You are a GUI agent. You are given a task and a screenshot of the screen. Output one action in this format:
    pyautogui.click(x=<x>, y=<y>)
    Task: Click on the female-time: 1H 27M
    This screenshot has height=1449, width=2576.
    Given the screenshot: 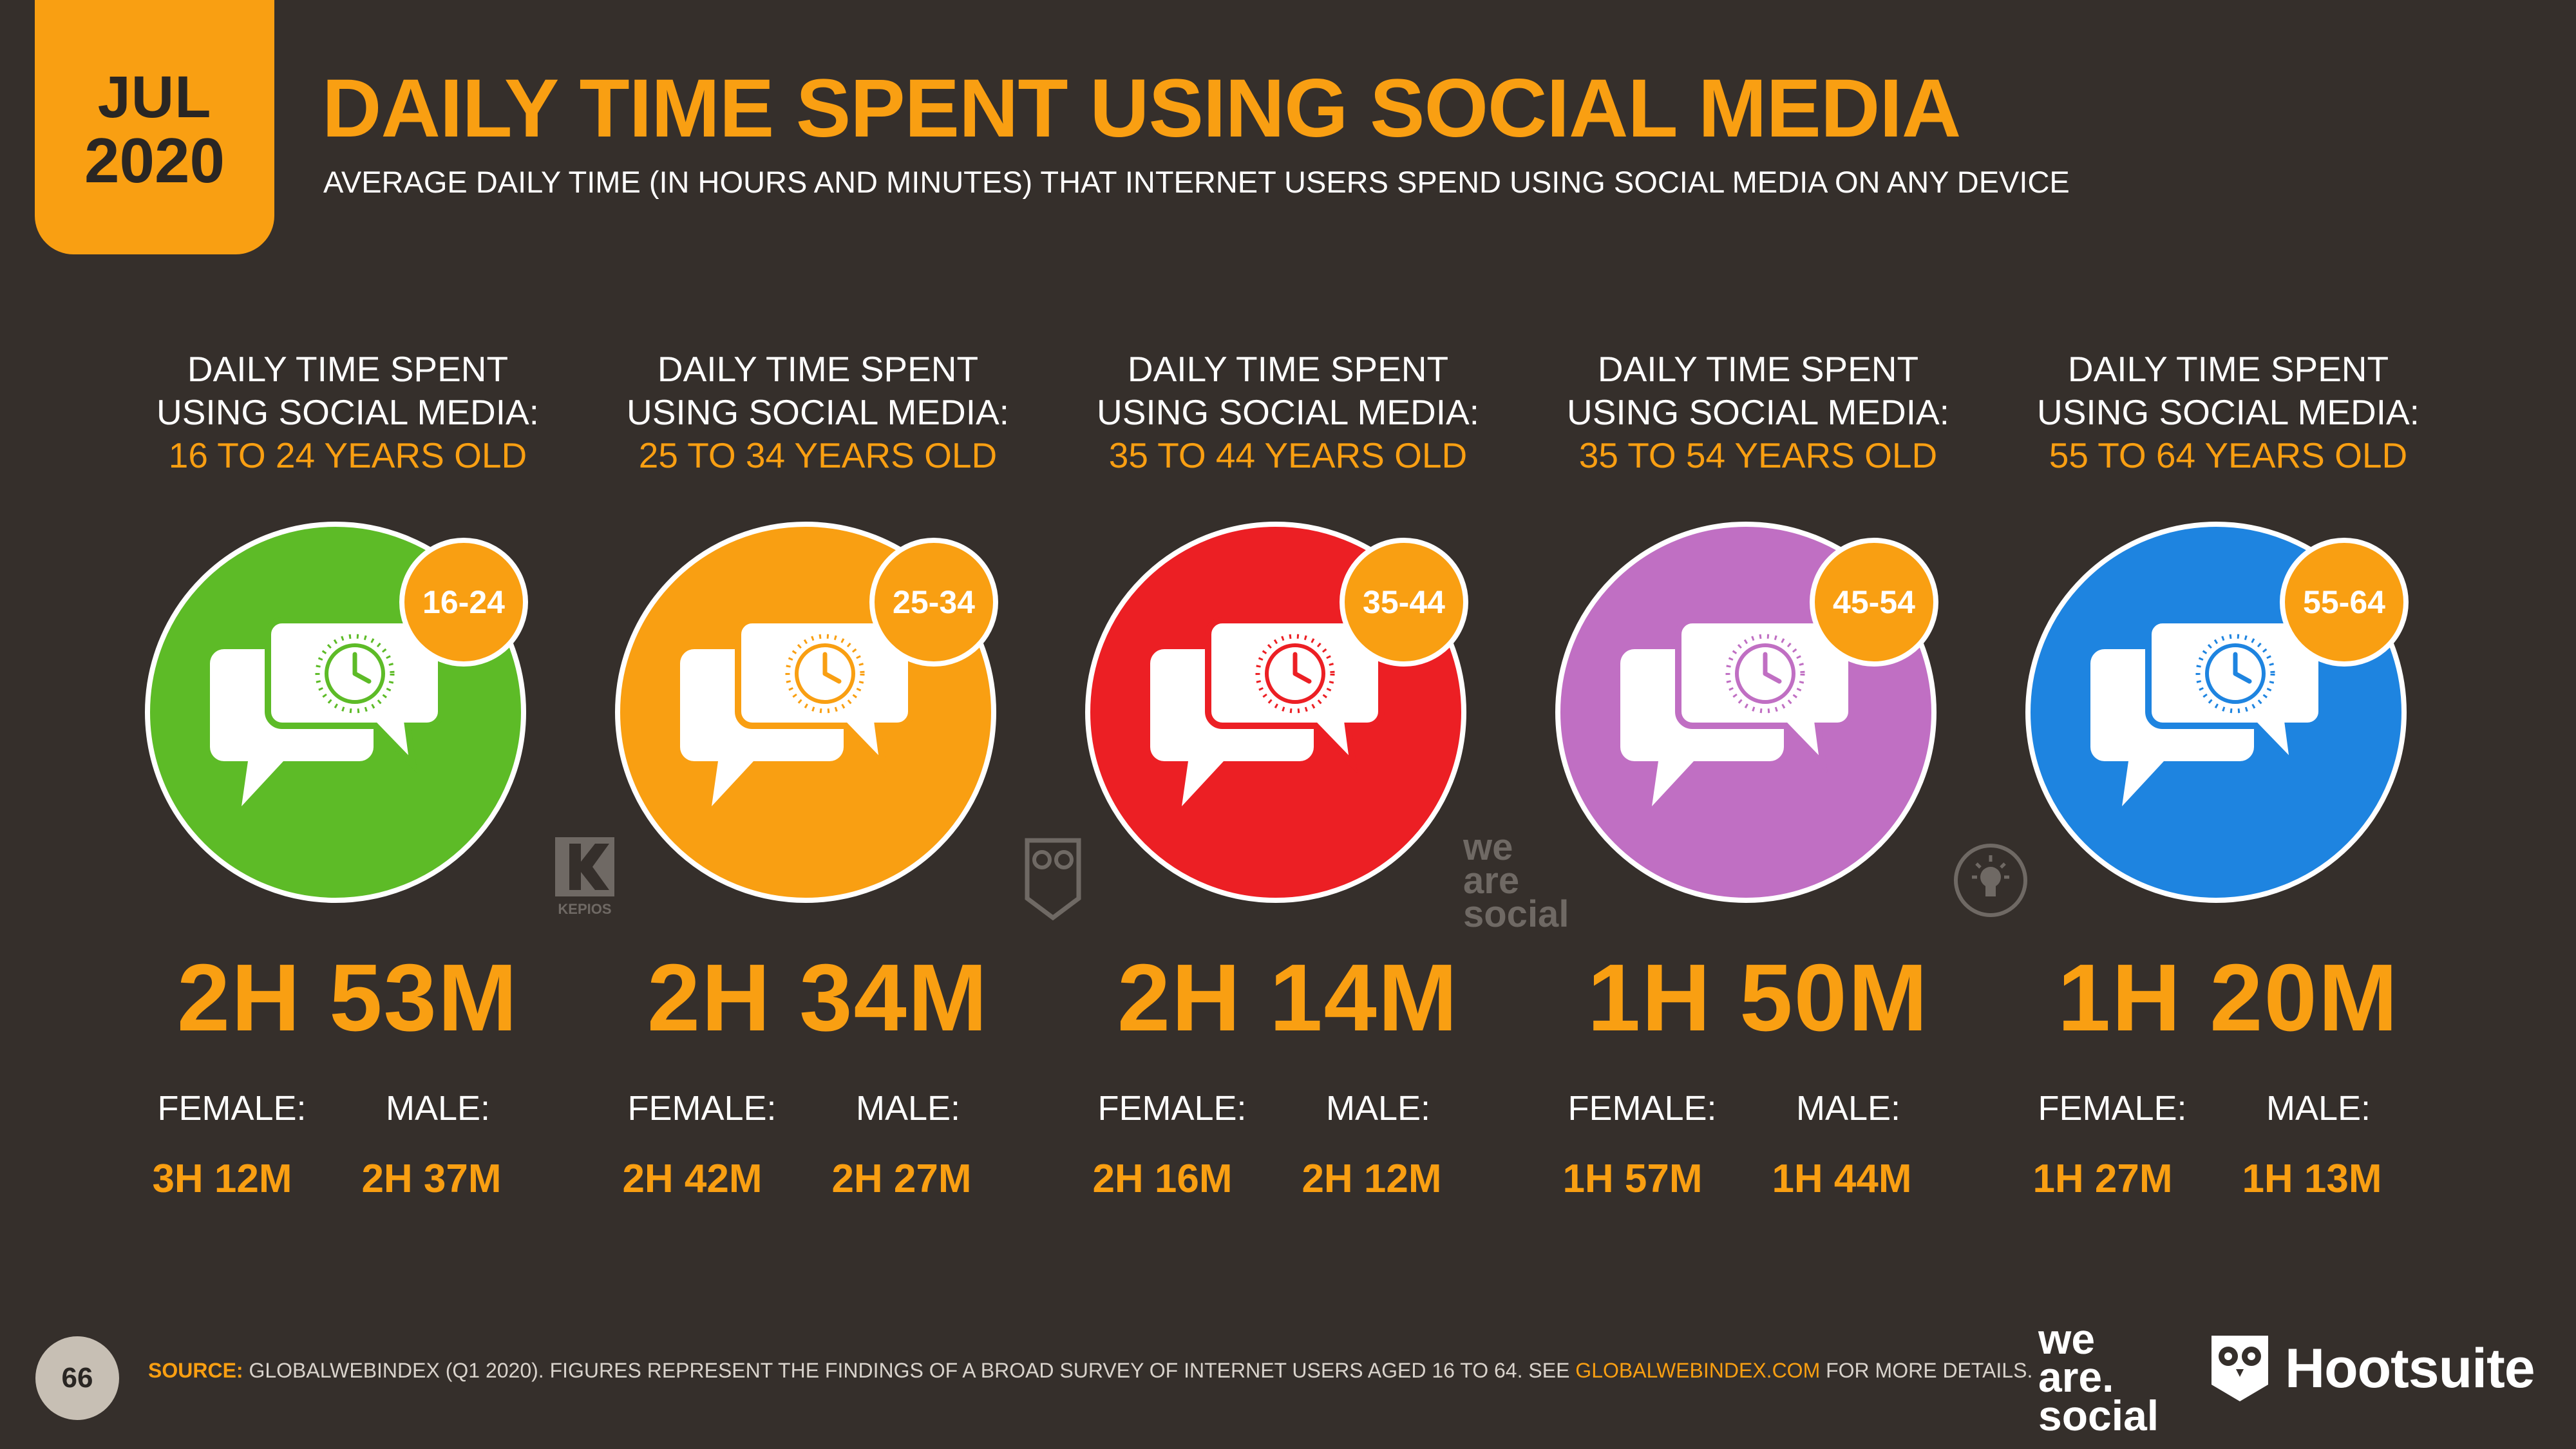 What is the action you would take?
    pyautogui.click(x=2103, y=1179)
    